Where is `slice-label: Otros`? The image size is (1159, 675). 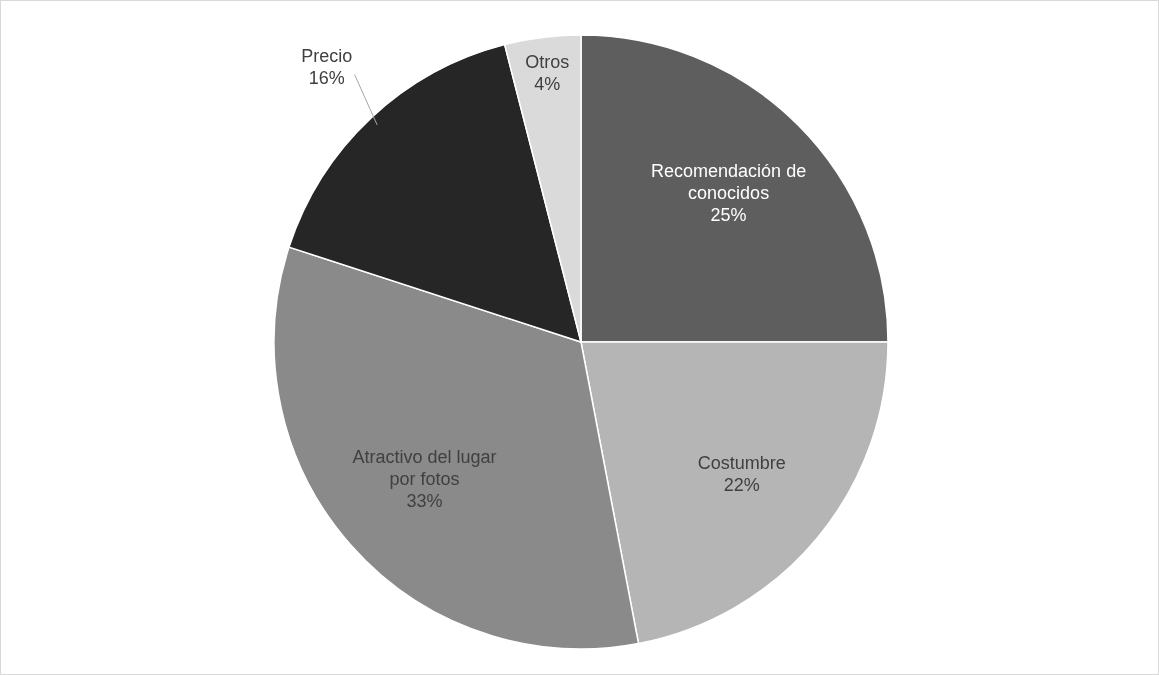
slice-label: Otros is located at coordinates (547, 61).